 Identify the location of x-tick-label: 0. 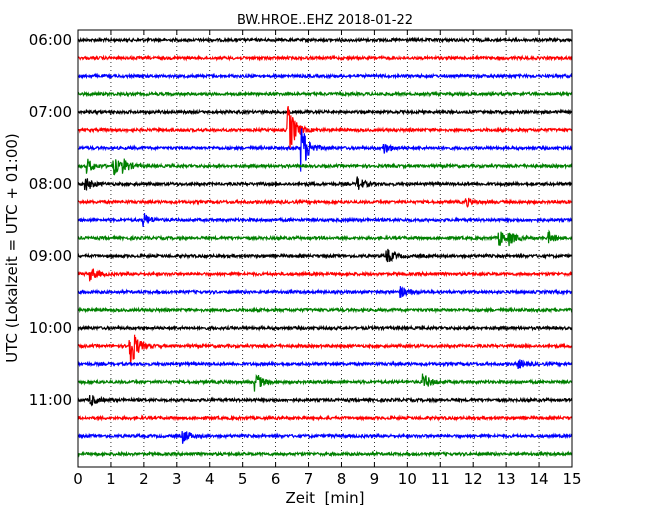
(78, 479).